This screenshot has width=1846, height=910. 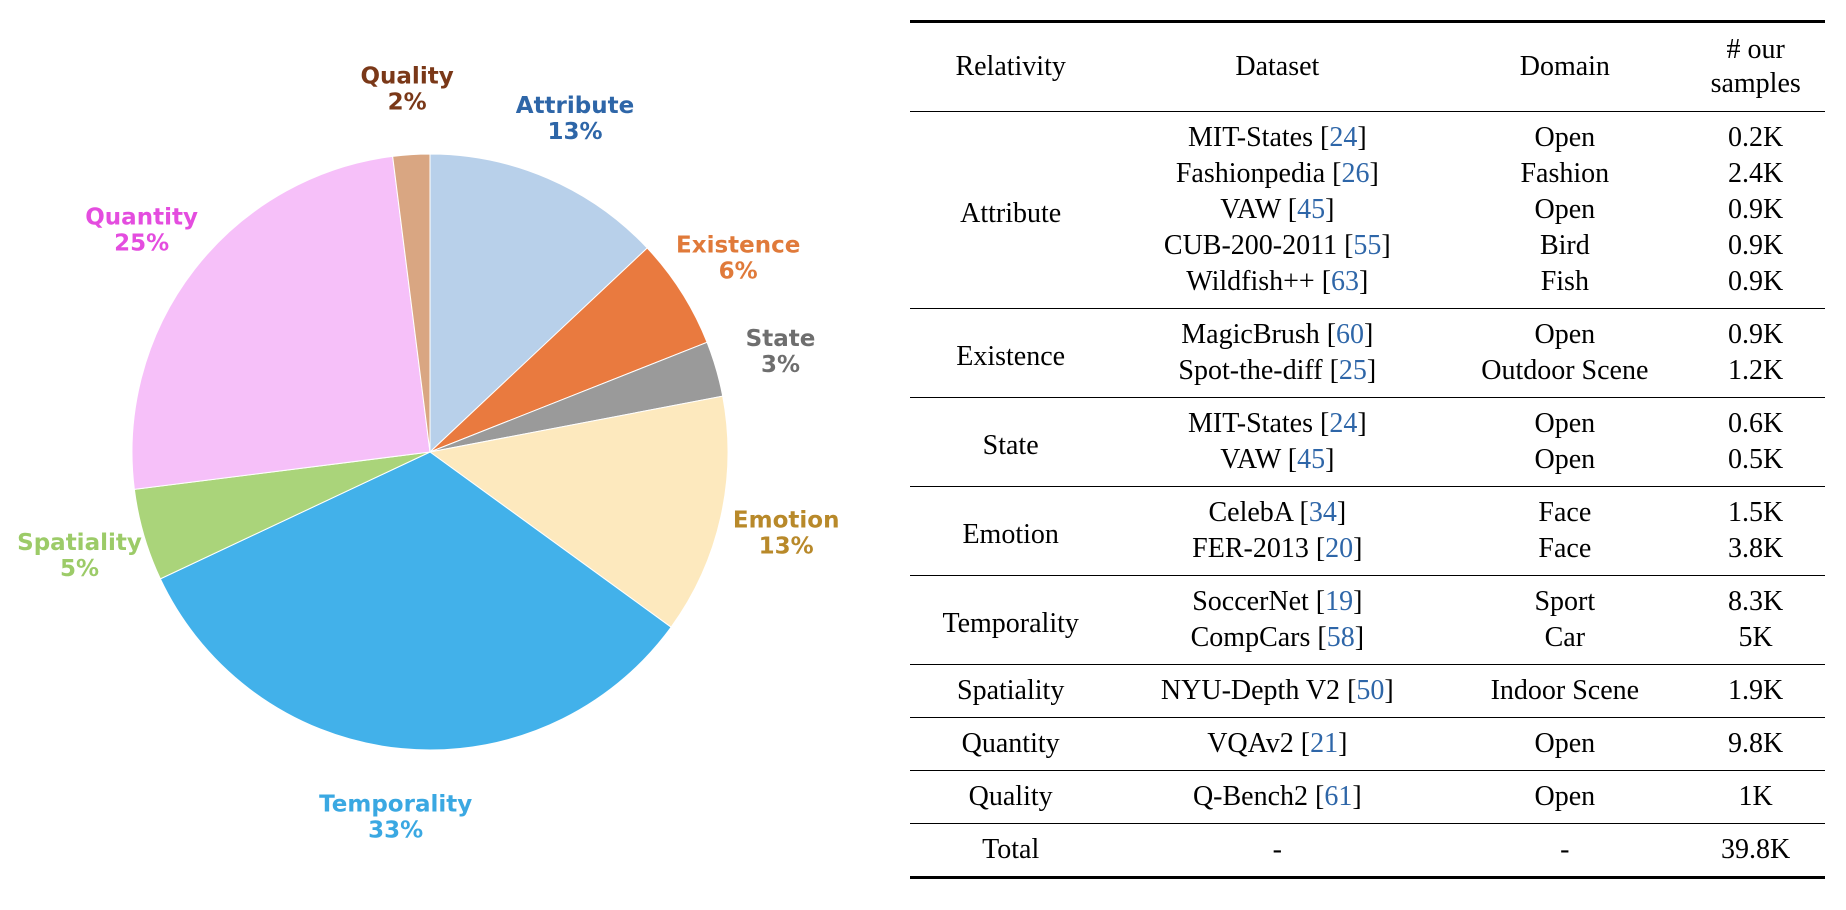 I want to click on pie-label-emotion: Emotion 13%, so click(x=786, y=534).